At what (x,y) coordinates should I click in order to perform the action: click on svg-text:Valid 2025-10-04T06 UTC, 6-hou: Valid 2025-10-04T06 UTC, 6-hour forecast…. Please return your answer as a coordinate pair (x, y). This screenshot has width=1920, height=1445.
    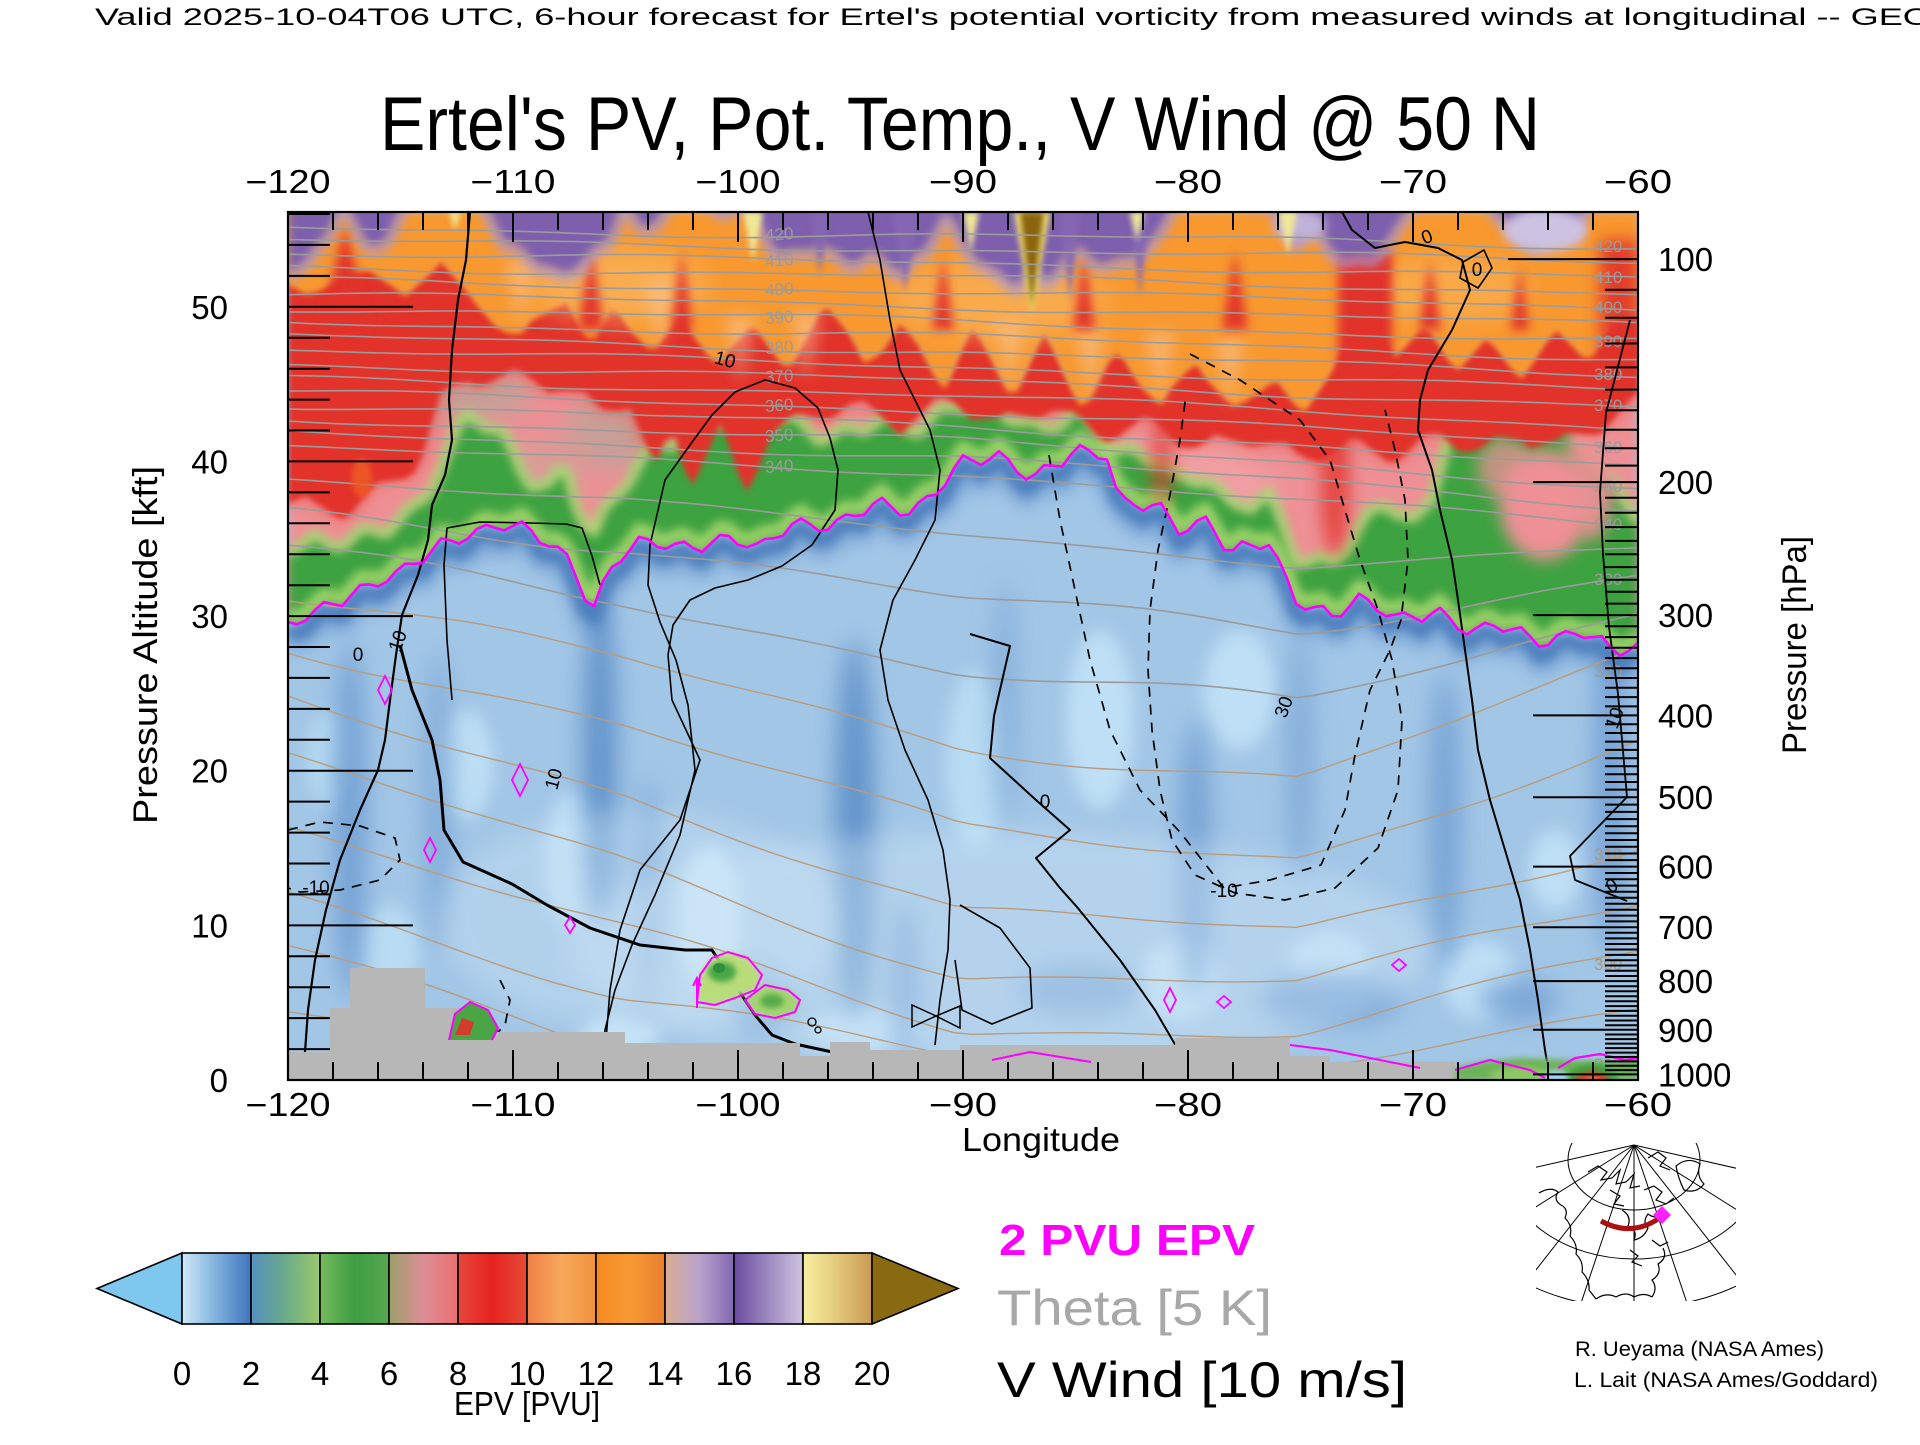
    Looking at the image, I should click on (1007, 17).